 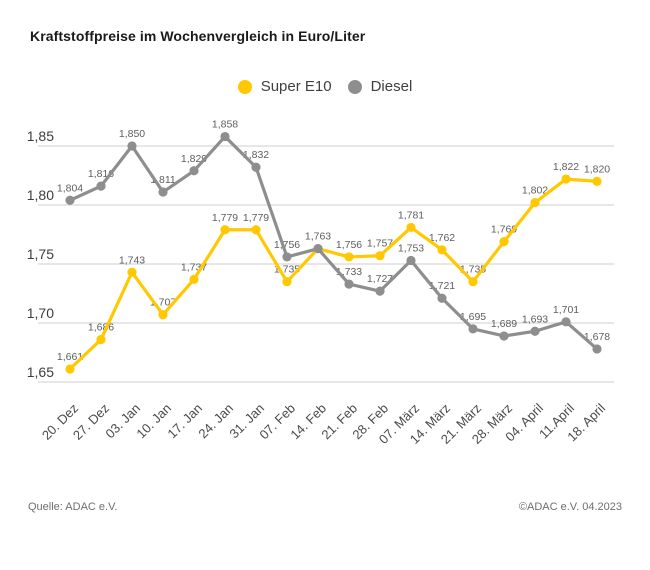 I want to click on y-tick-label: 1,75, so click(x=40, y=254).